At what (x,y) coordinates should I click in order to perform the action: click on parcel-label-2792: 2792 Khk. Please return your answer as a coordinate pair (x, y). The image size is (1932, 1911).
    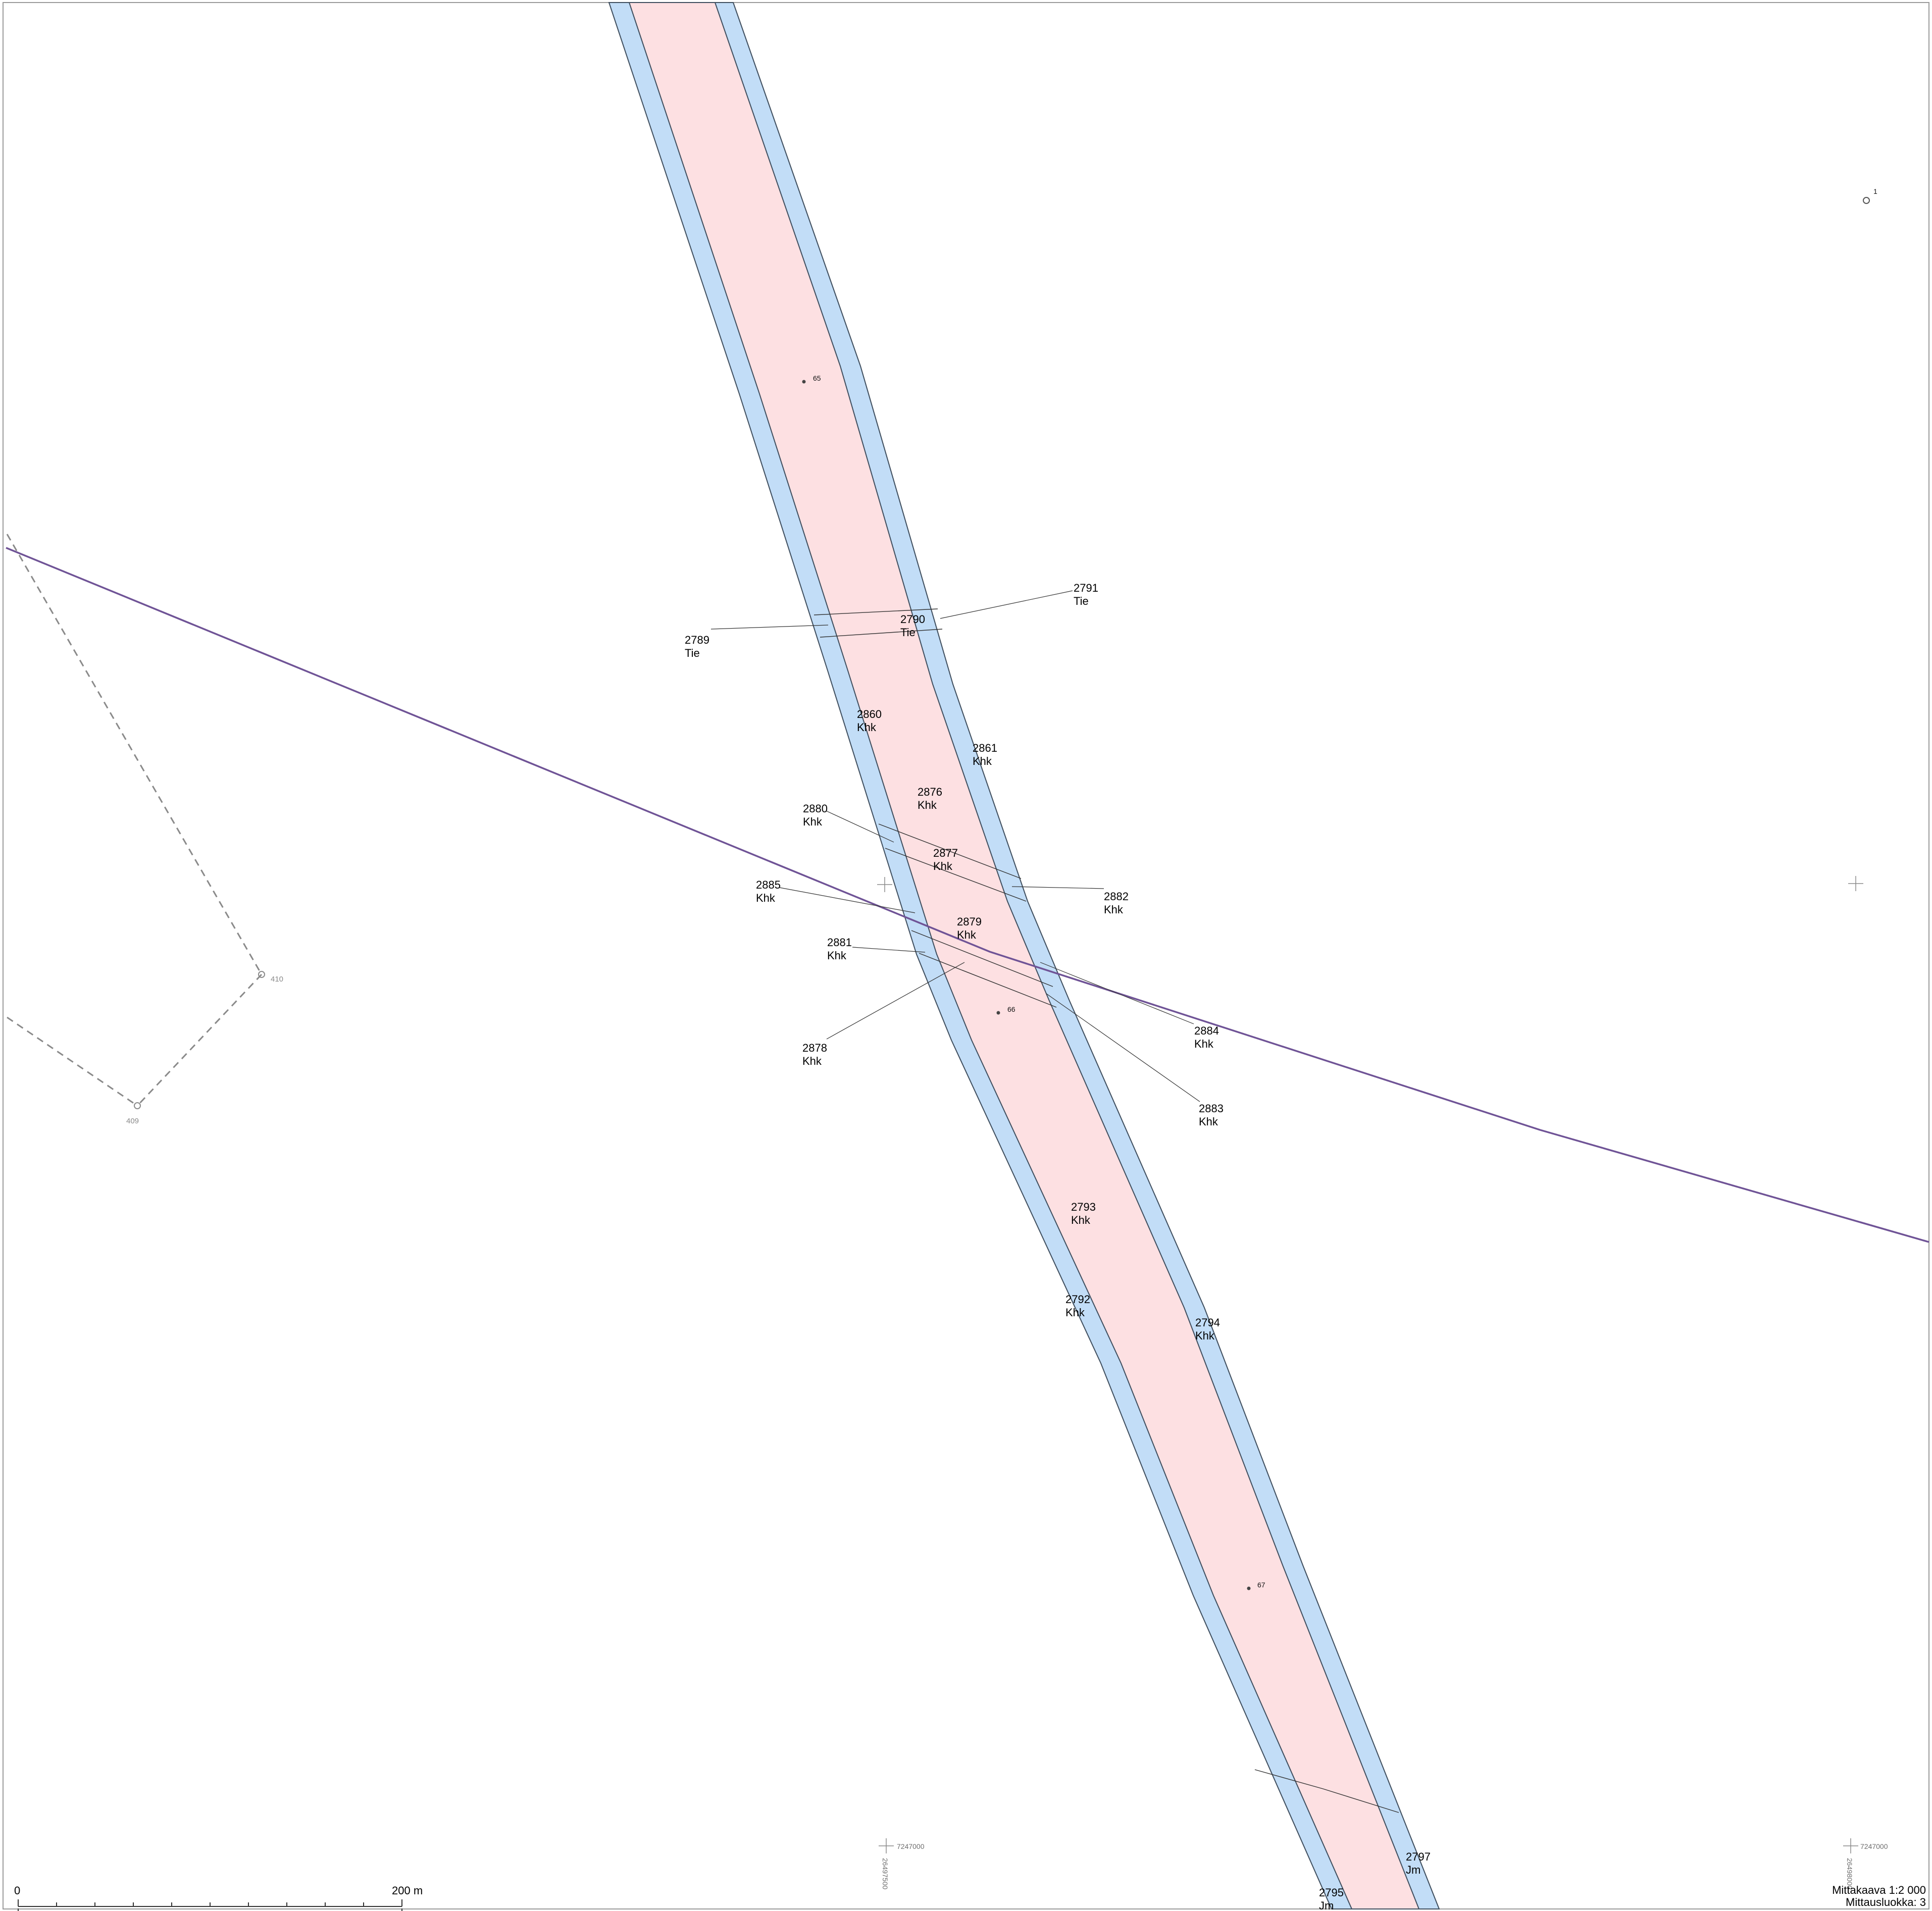
    Looking at the image, I should click on (1077, 1306).